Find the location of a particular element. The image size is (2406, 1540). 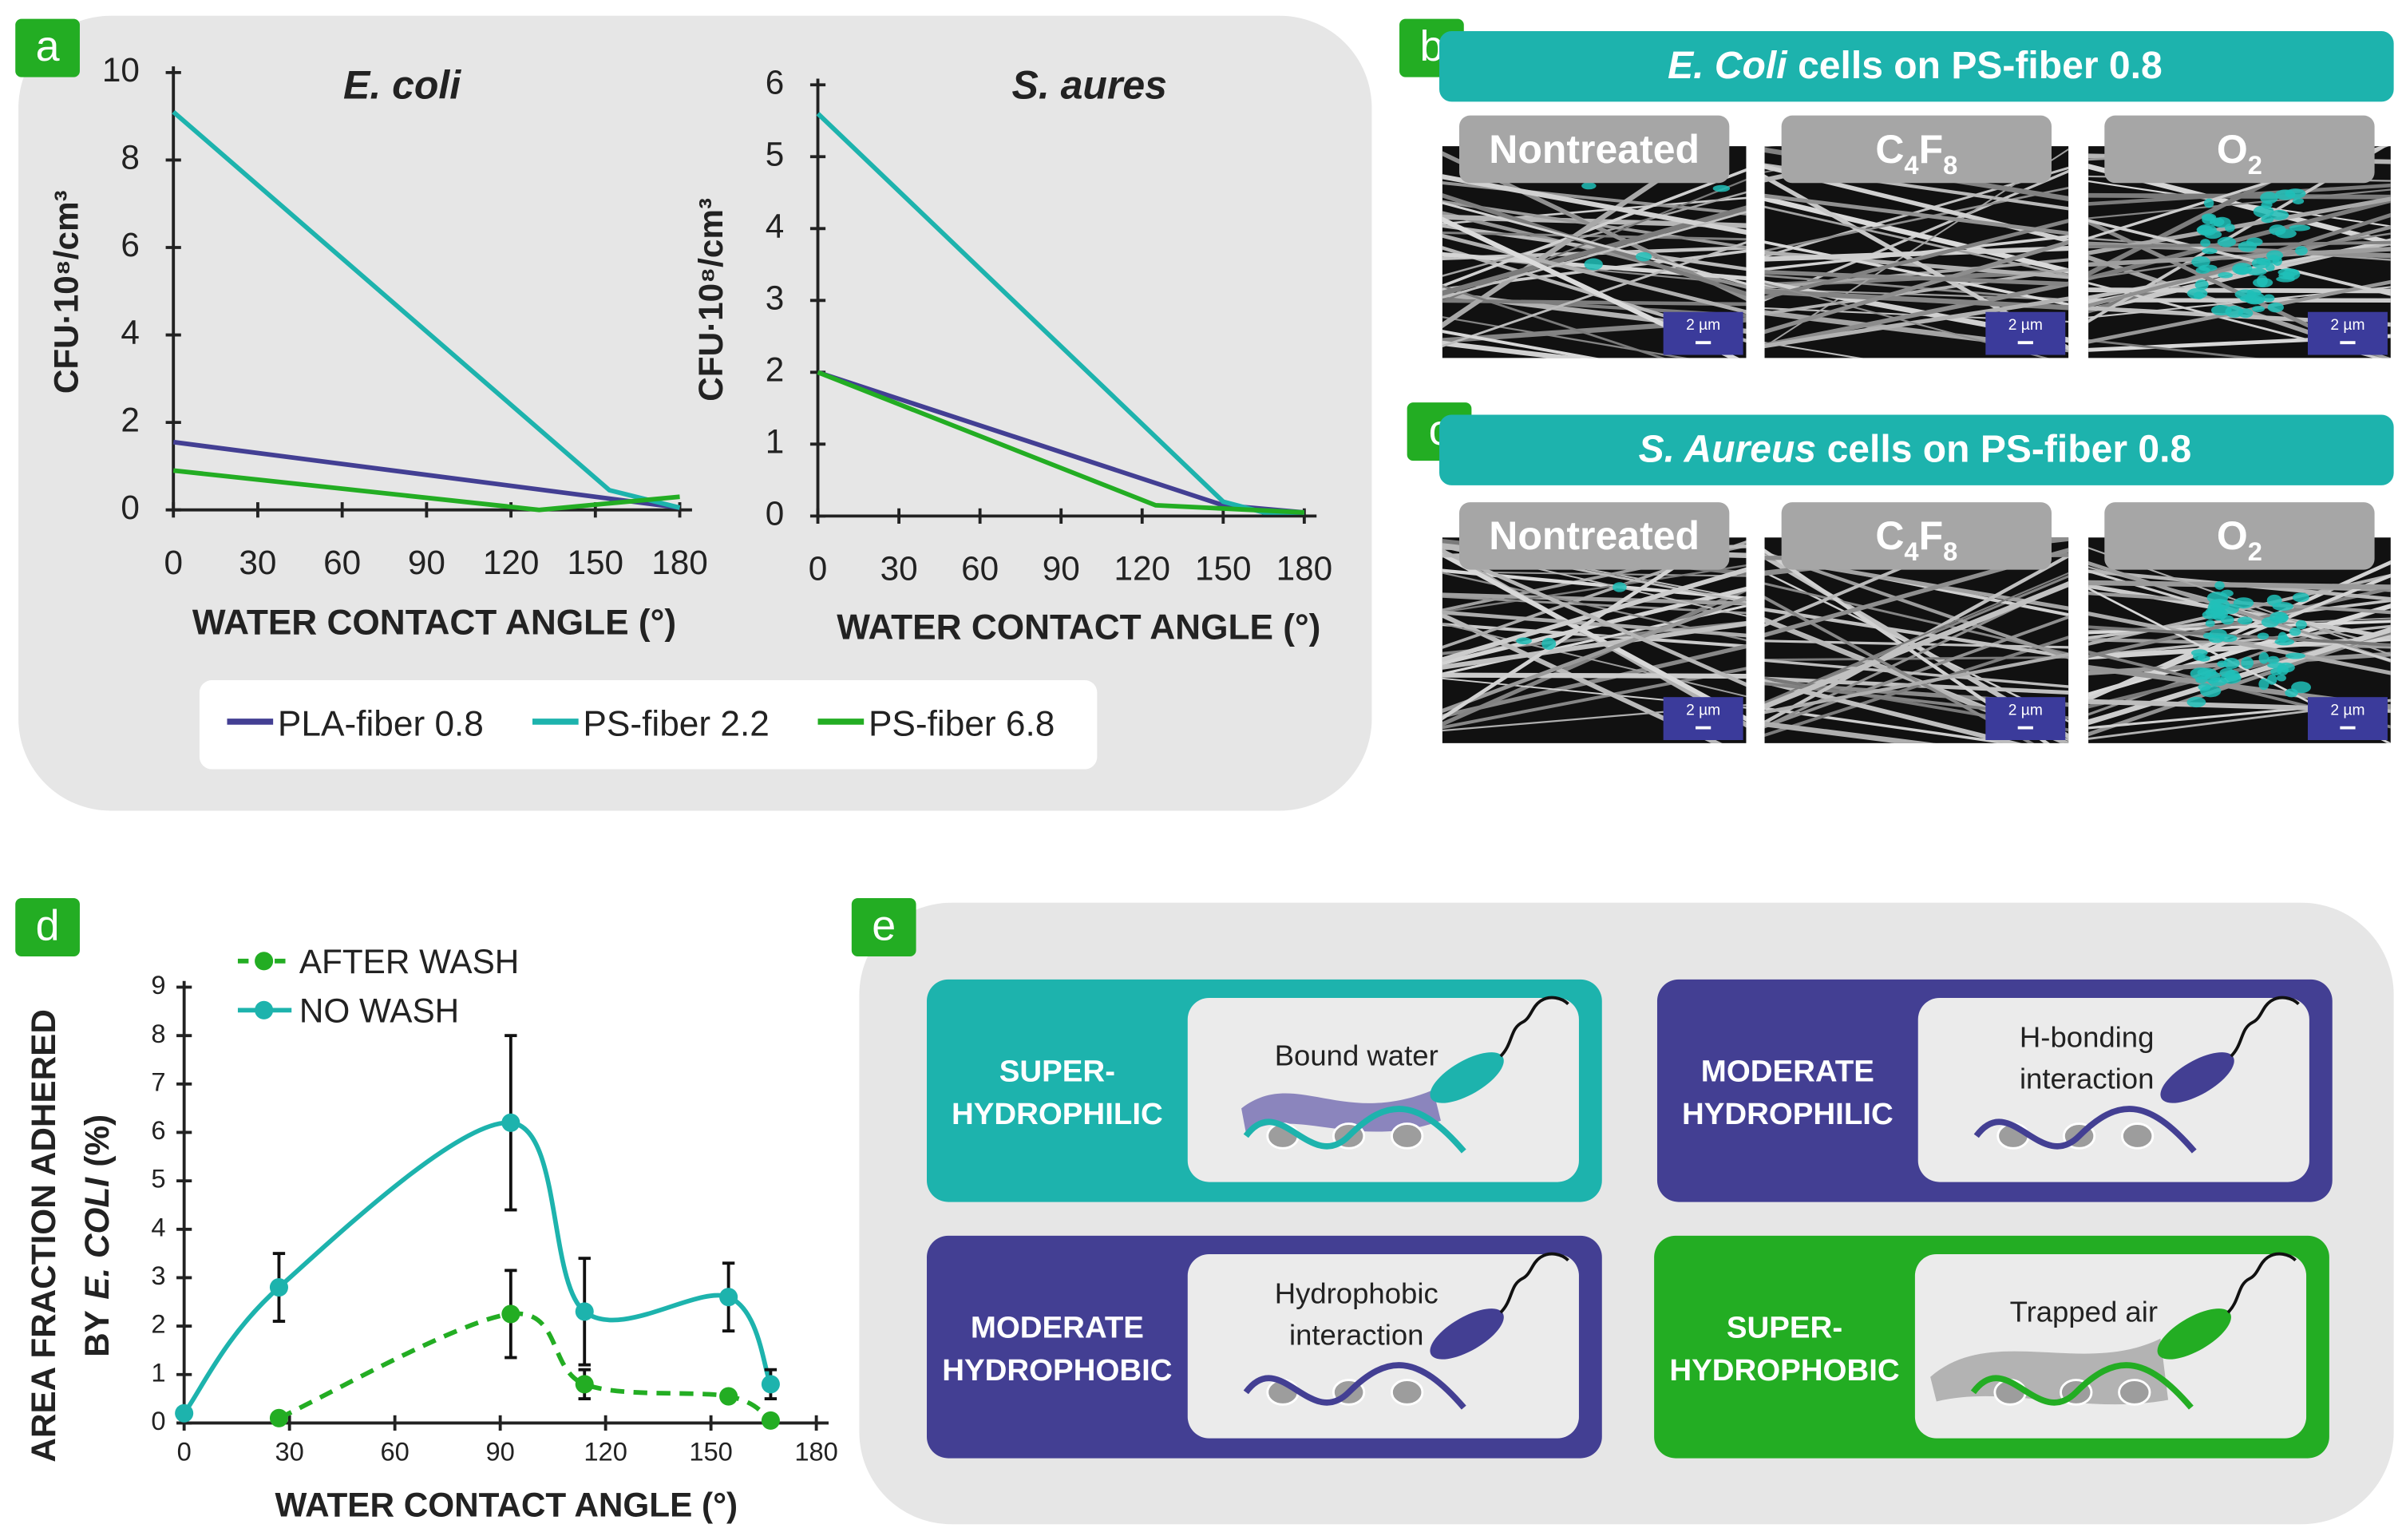

y-tick-label: 6 is located at coordinates (776, 82).